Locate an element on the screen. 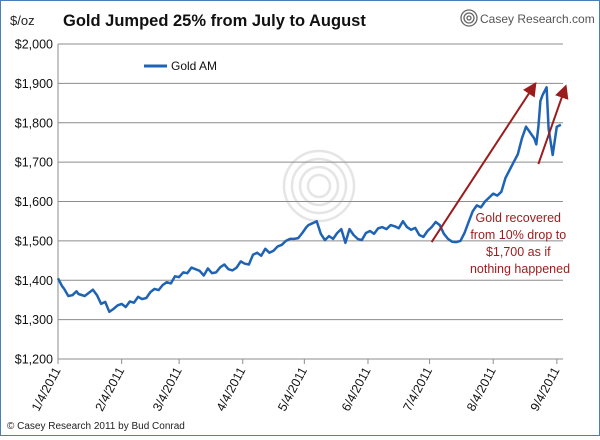 The image size is (600, 440). x-tick-label: 3/4/2011 is located at coordinates (167, 389).